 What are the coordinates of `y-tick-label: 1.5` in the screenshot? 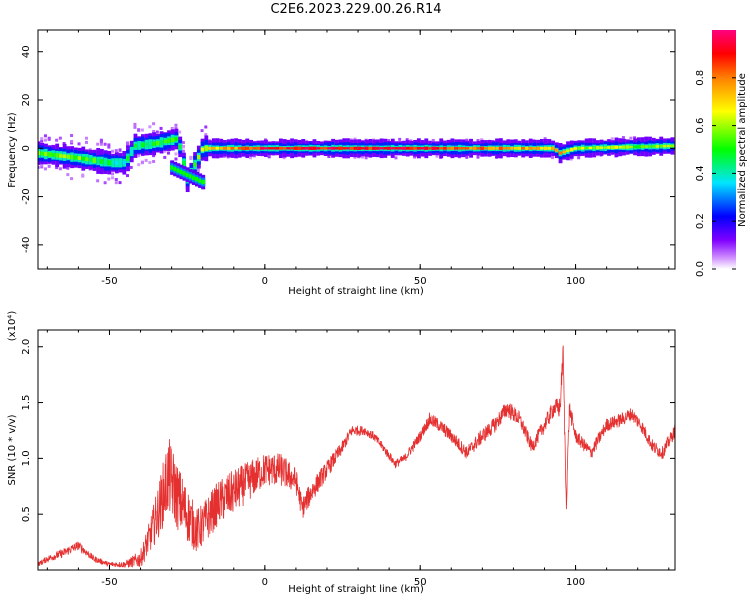 It's located at (26, 403).